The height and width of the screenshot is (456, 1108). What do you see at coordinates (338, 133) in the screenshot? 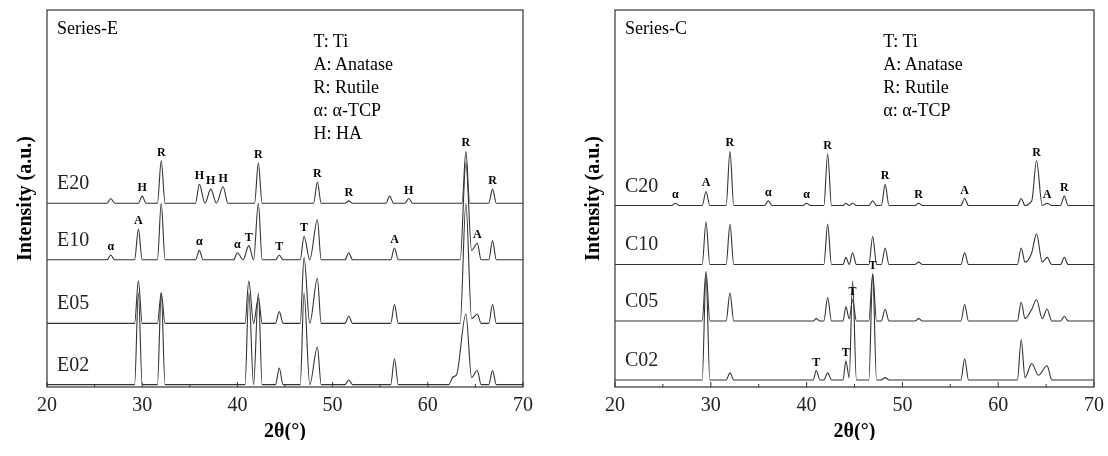
I see `text: H: HA` at bounding box center [338, 133].